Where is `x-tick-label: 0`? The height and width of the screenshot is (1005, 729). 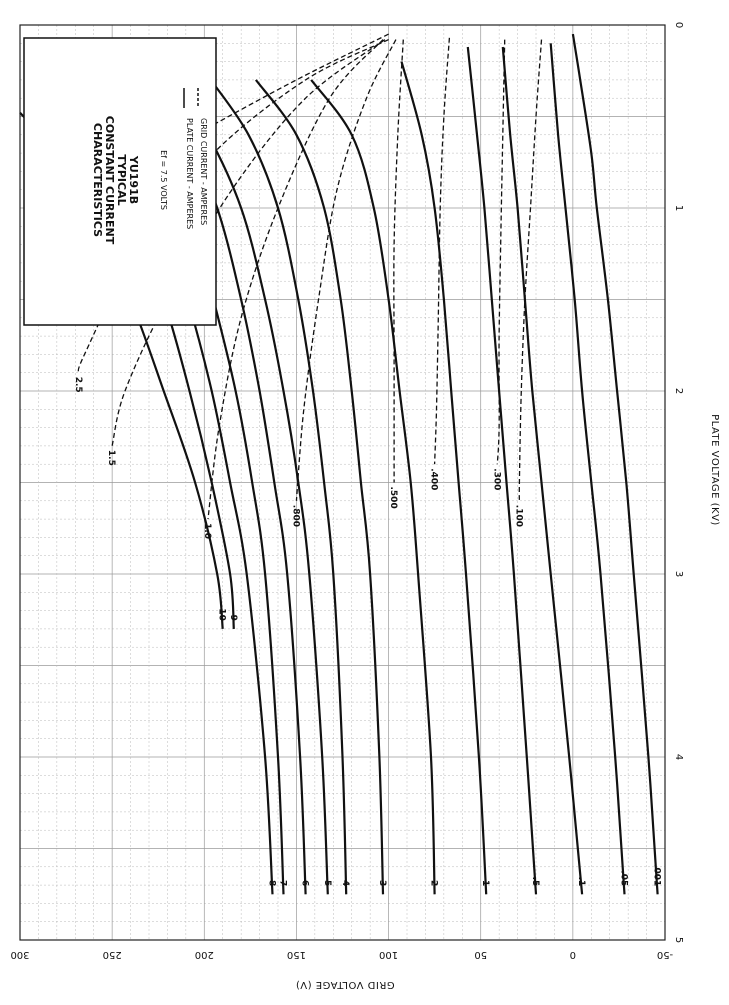
x-tick-label: 0 is located at coordinates (678, 25).